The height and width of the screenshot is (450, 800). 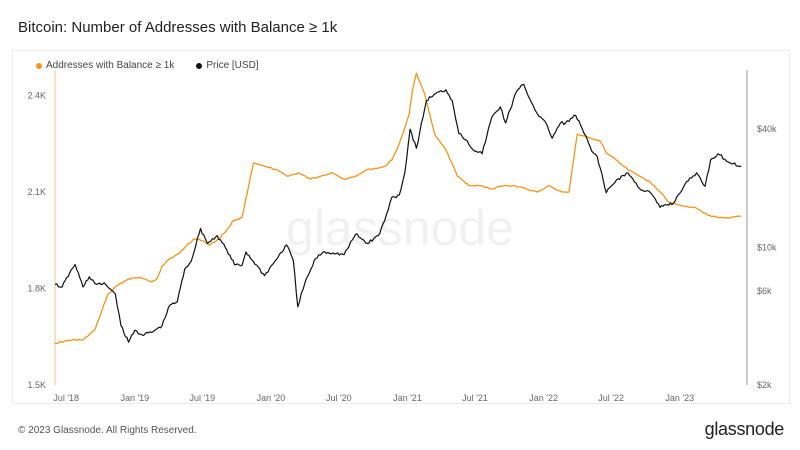 What do you see at coordinates (202, 398) in the screenshot?
I see `x-tick-label: Jul '19` at bounding box center [202, 398].